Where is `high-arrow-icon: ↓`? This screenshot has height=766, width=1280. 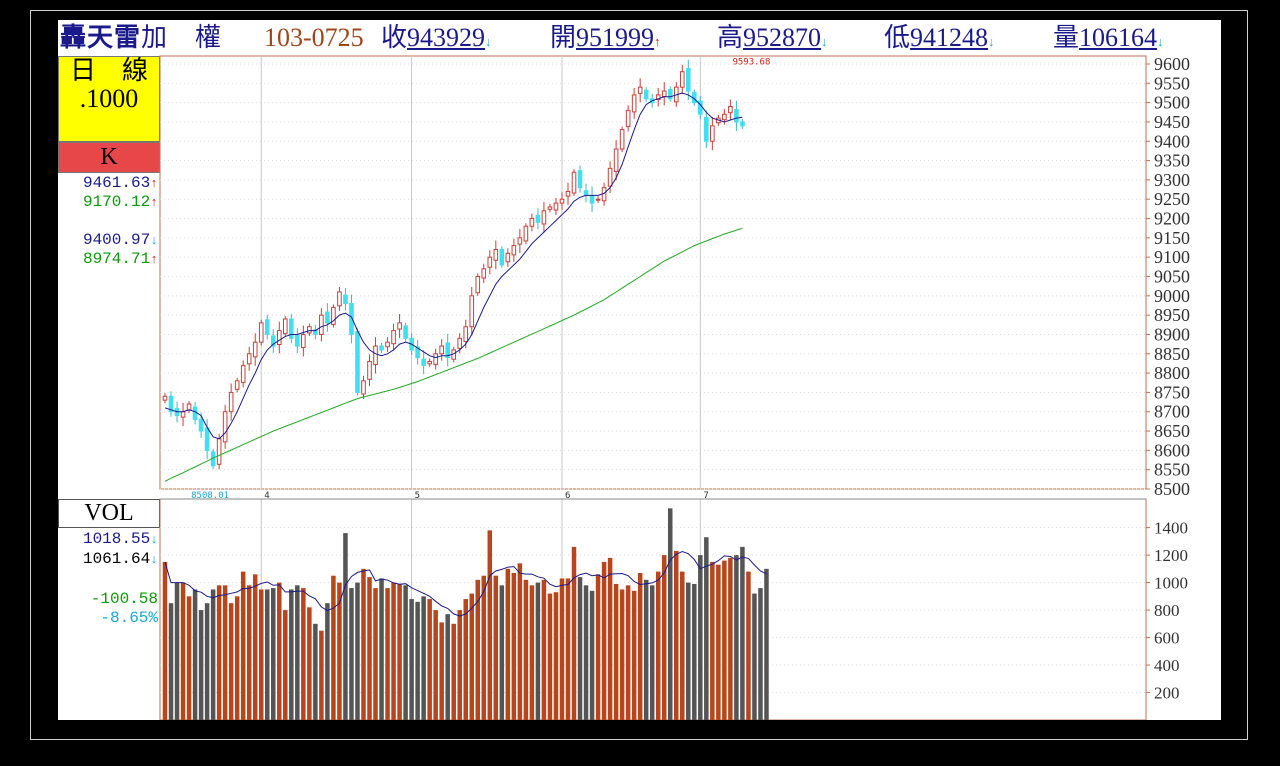
high-arrow-icon: ↓ is located at coordinates (824, 41).